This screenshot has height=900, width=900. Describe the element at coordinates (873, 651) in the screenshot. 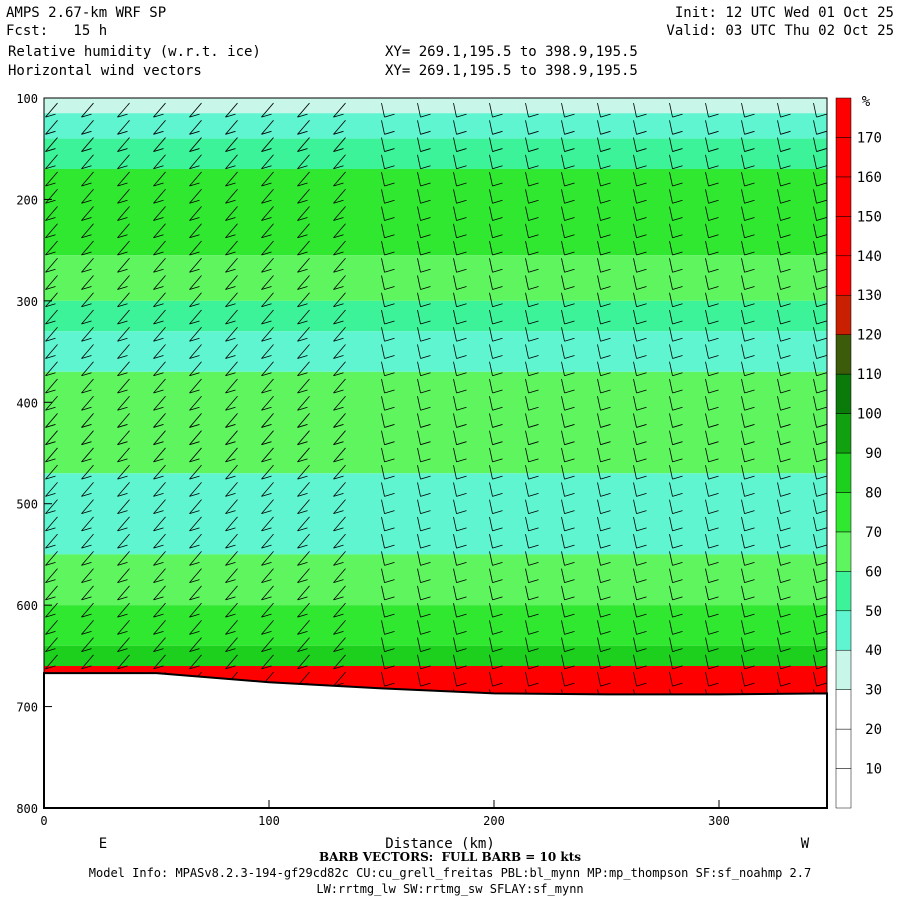

I see `colorbar-label-40: 40` at that location.